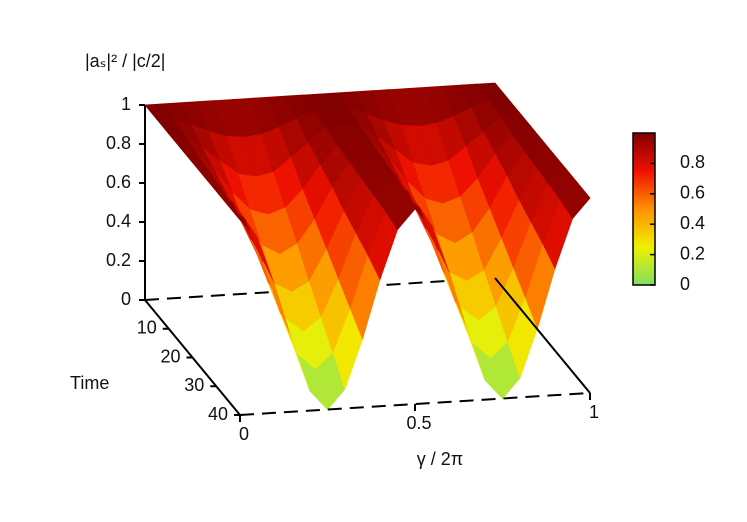 The width and height of the screenshot is (747, 522). Describe the element at coordinates (440, 459) in the screenshot. I see `x-axis-label: γ / 2π` at that location.